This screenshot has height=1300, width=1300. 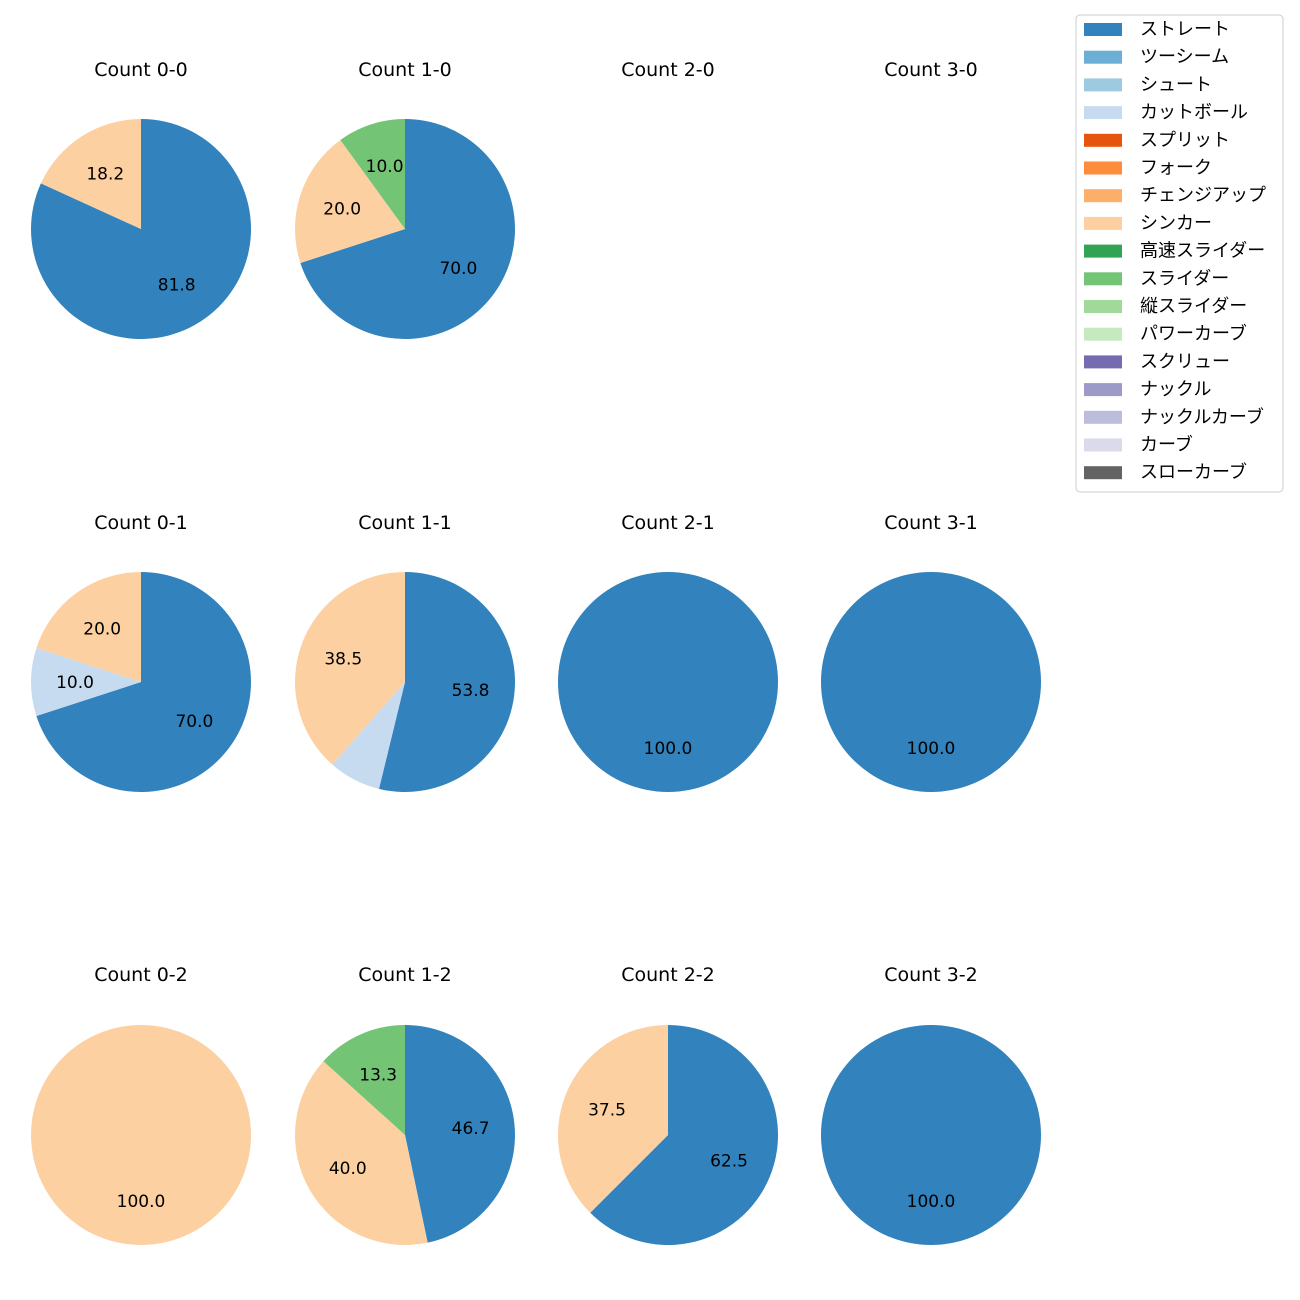 I want to click on slice-value-label: 81.8, so click(x=177, y=286).